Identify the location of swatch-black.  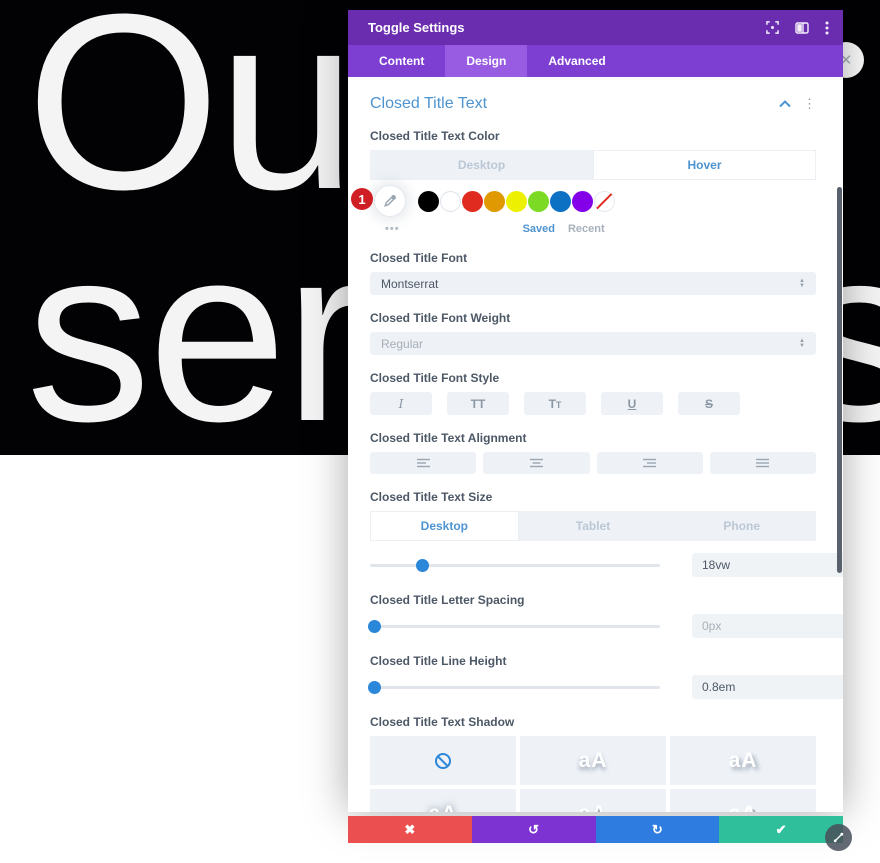
(428, 201).